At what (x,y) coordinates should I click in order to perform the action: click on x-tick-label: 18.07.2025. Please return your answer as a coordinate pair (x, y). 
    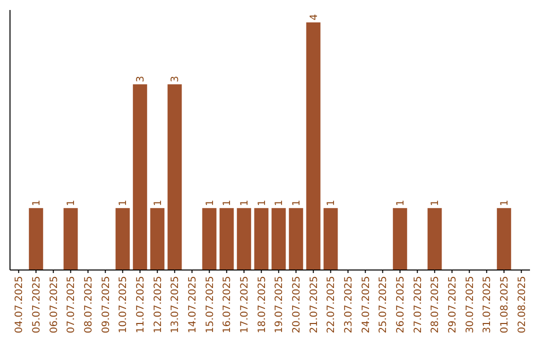
    Looking at the image, I should click on (262, 305).